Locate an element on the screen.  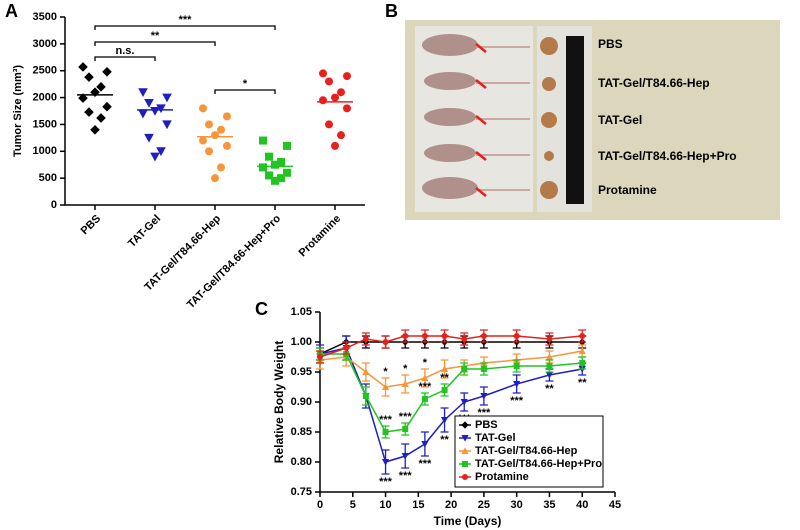
x-tick-label: 30 is located at coordinates (517, 505).